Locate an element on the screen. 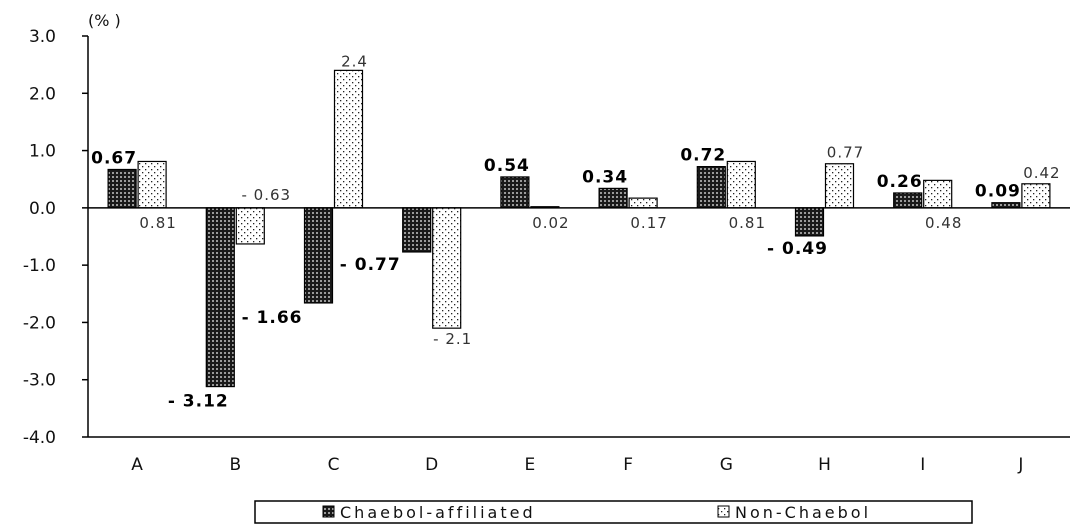  y-unit-label: (% ) is located at coordinates (104, 20).